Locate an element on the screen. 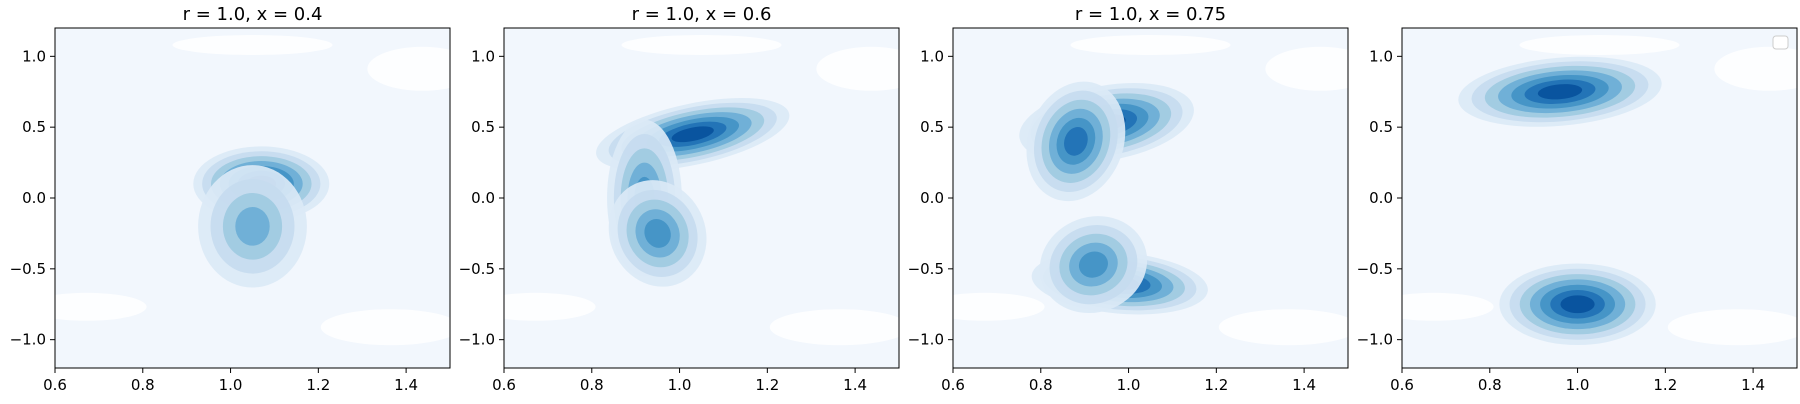 The height and width of the screenshot is (404, 1800). panel-title: r = 1.0, x = 0.75 is located at coordinates (1150, 14).